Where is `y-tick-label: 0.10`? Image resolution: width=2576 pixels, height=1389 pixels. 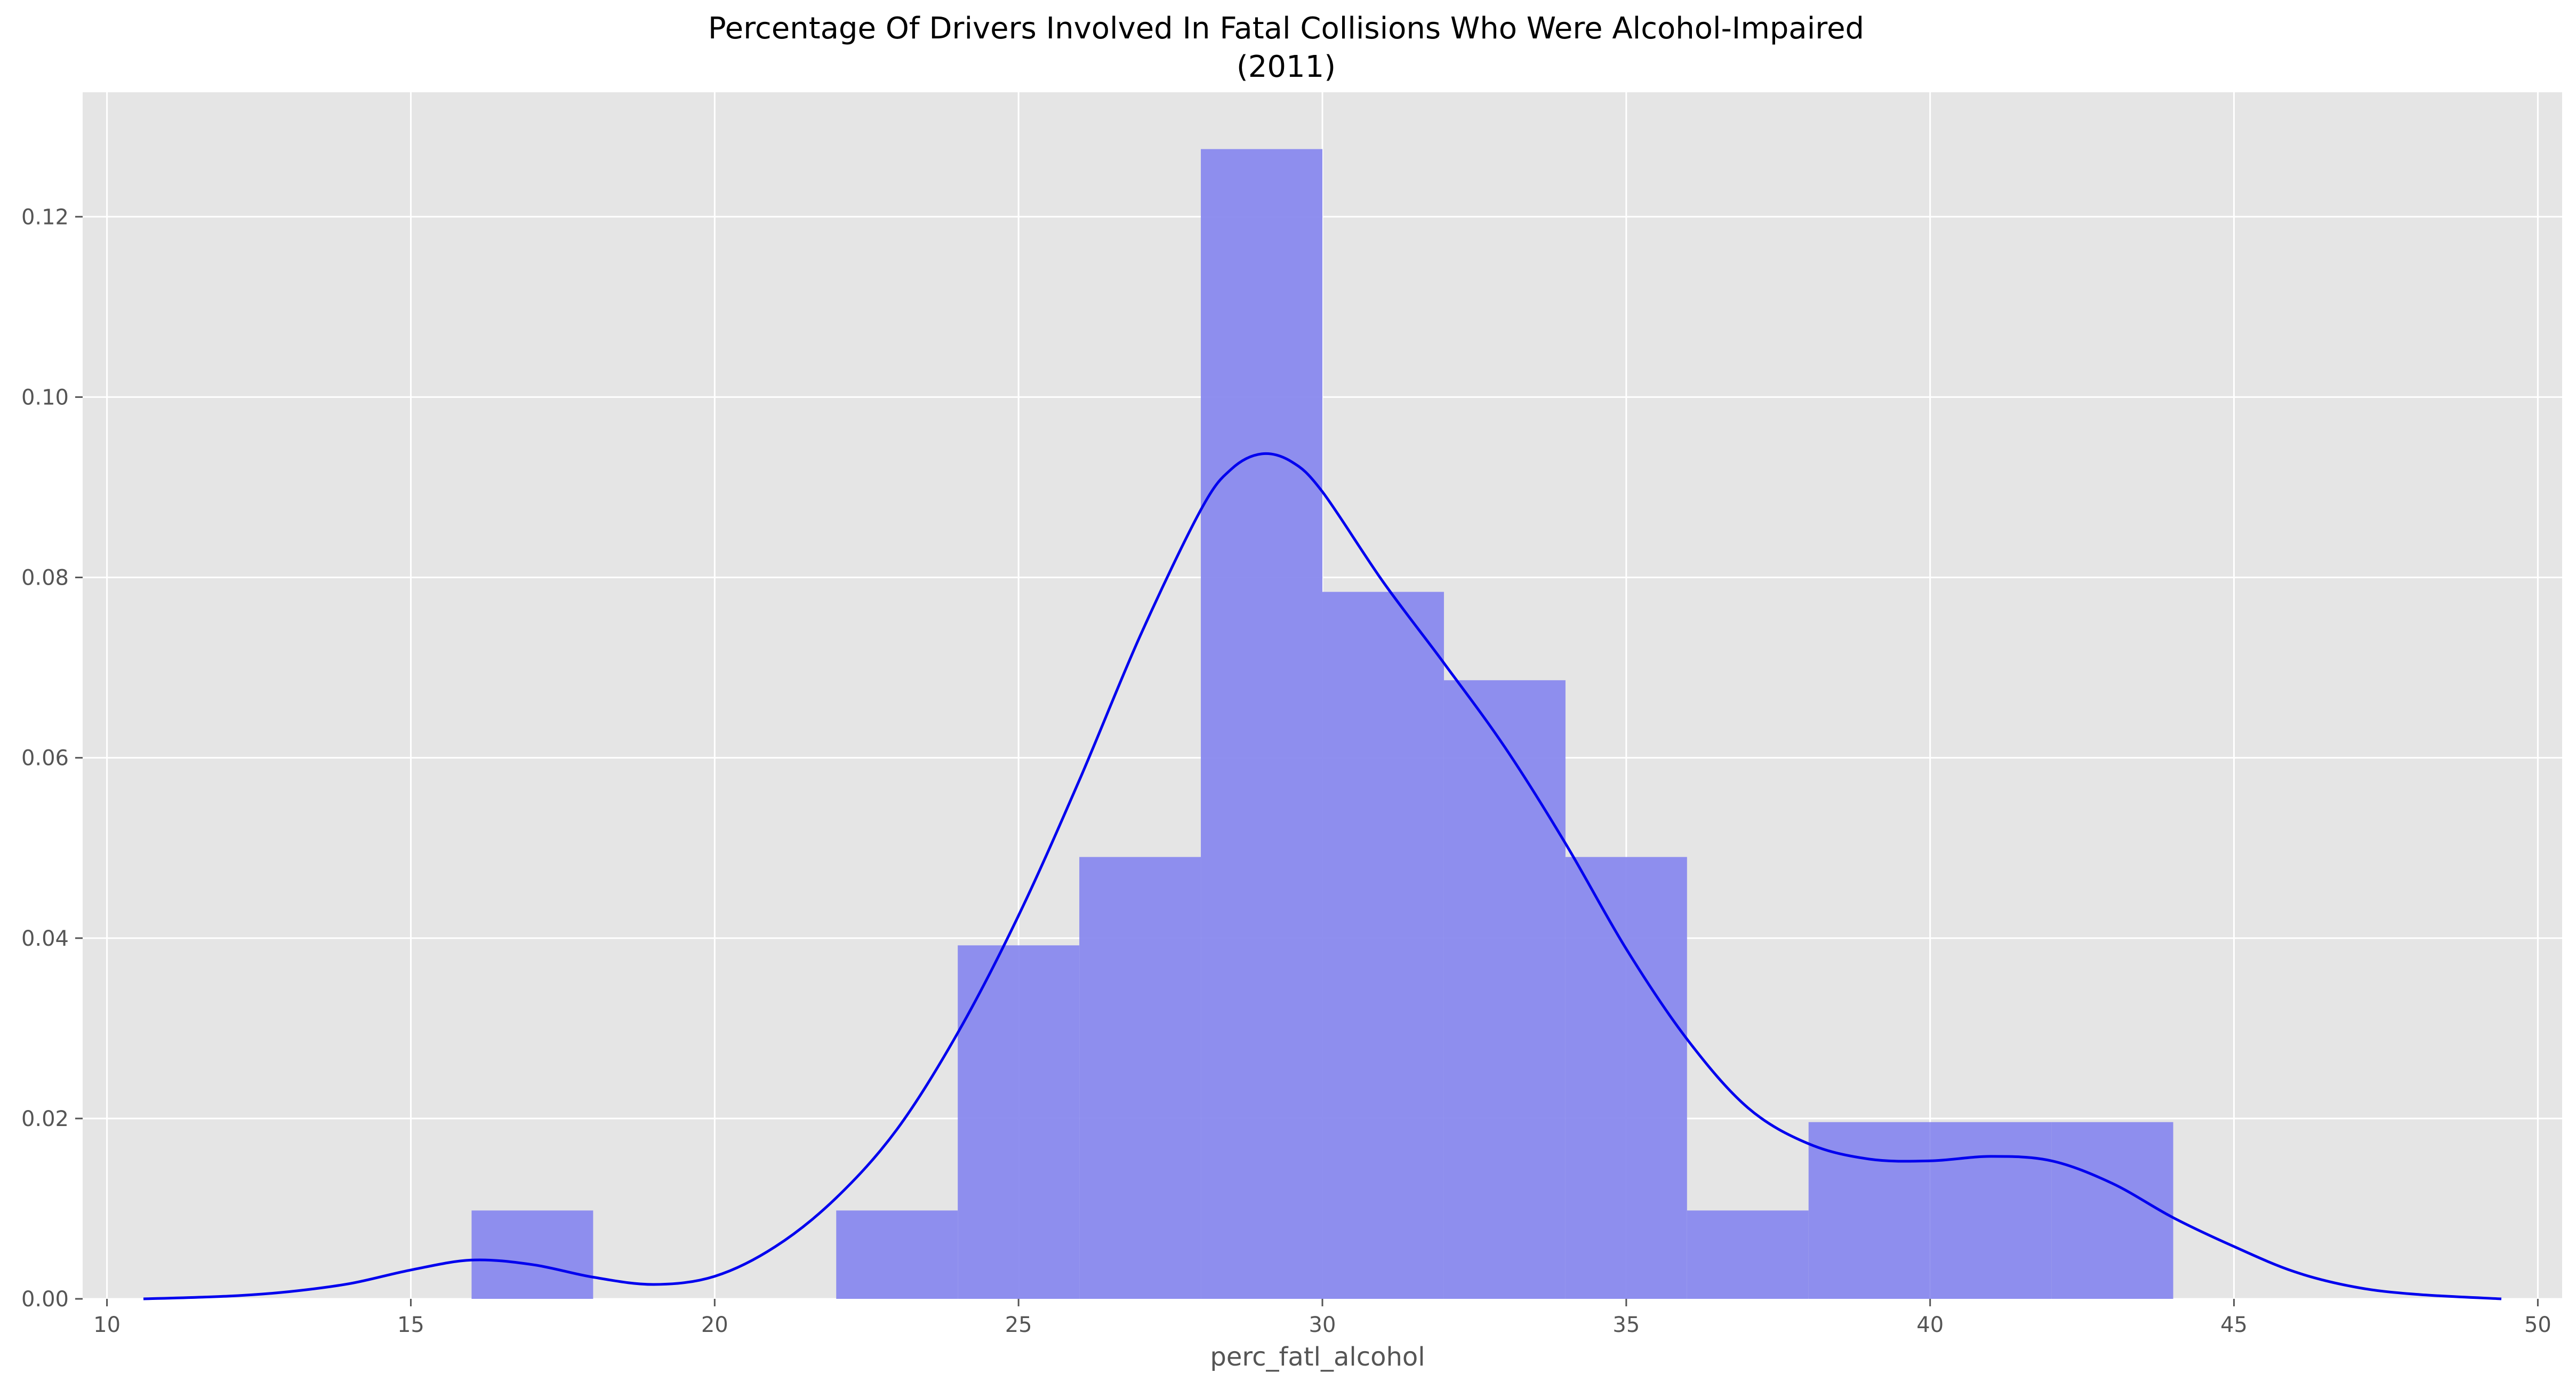 y-tick-label: 0.10 is located at coordinates (45, 398).